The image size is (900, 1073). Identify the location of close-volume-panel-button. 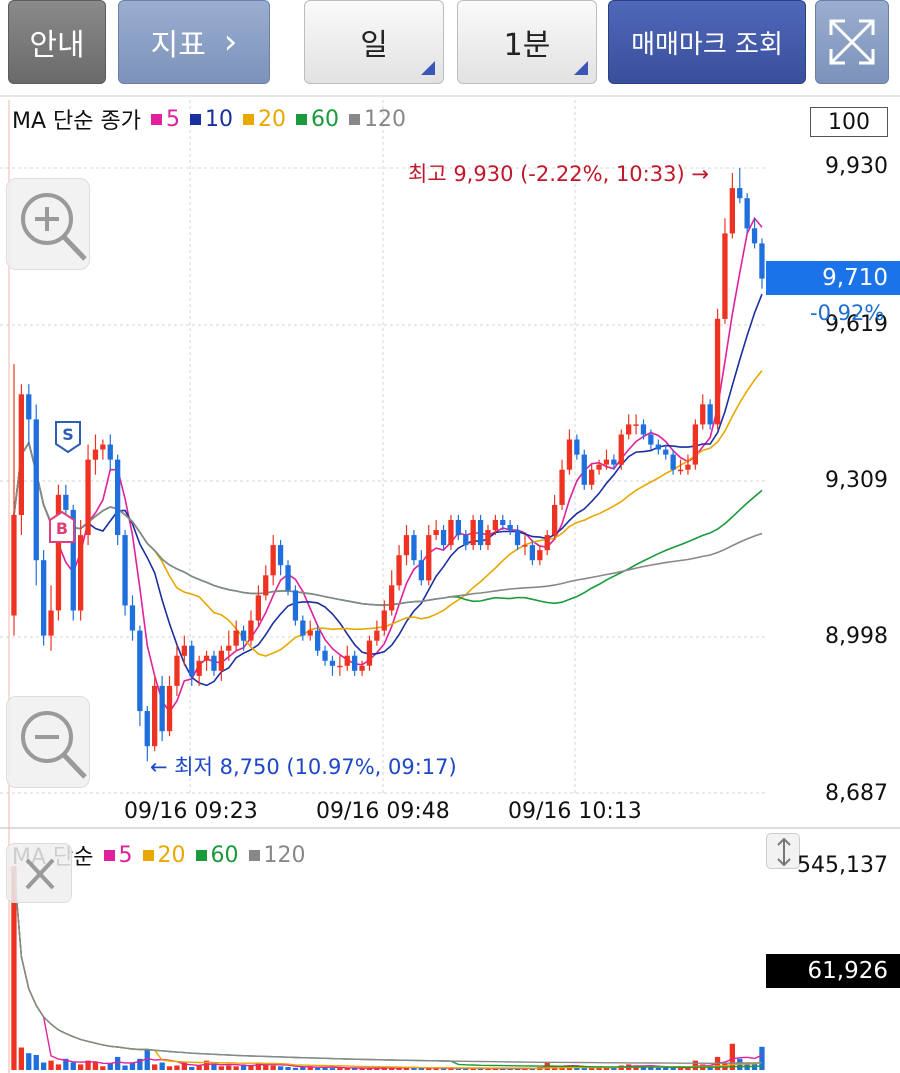
(39, 873).